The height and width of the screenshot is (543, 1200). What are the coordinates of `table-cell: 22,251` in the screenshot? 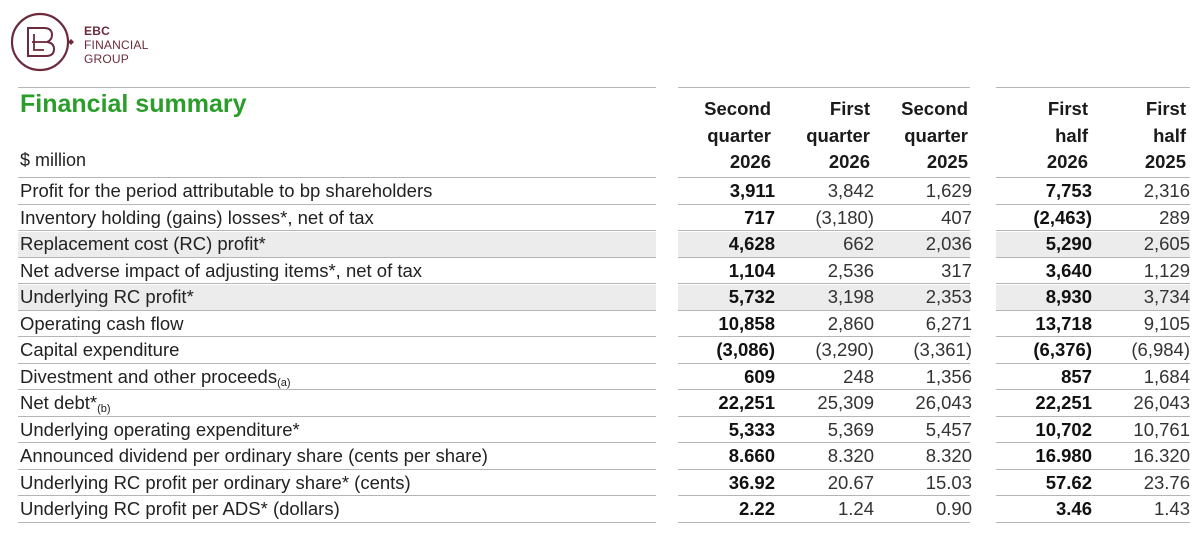 It's located at (1063, 402).